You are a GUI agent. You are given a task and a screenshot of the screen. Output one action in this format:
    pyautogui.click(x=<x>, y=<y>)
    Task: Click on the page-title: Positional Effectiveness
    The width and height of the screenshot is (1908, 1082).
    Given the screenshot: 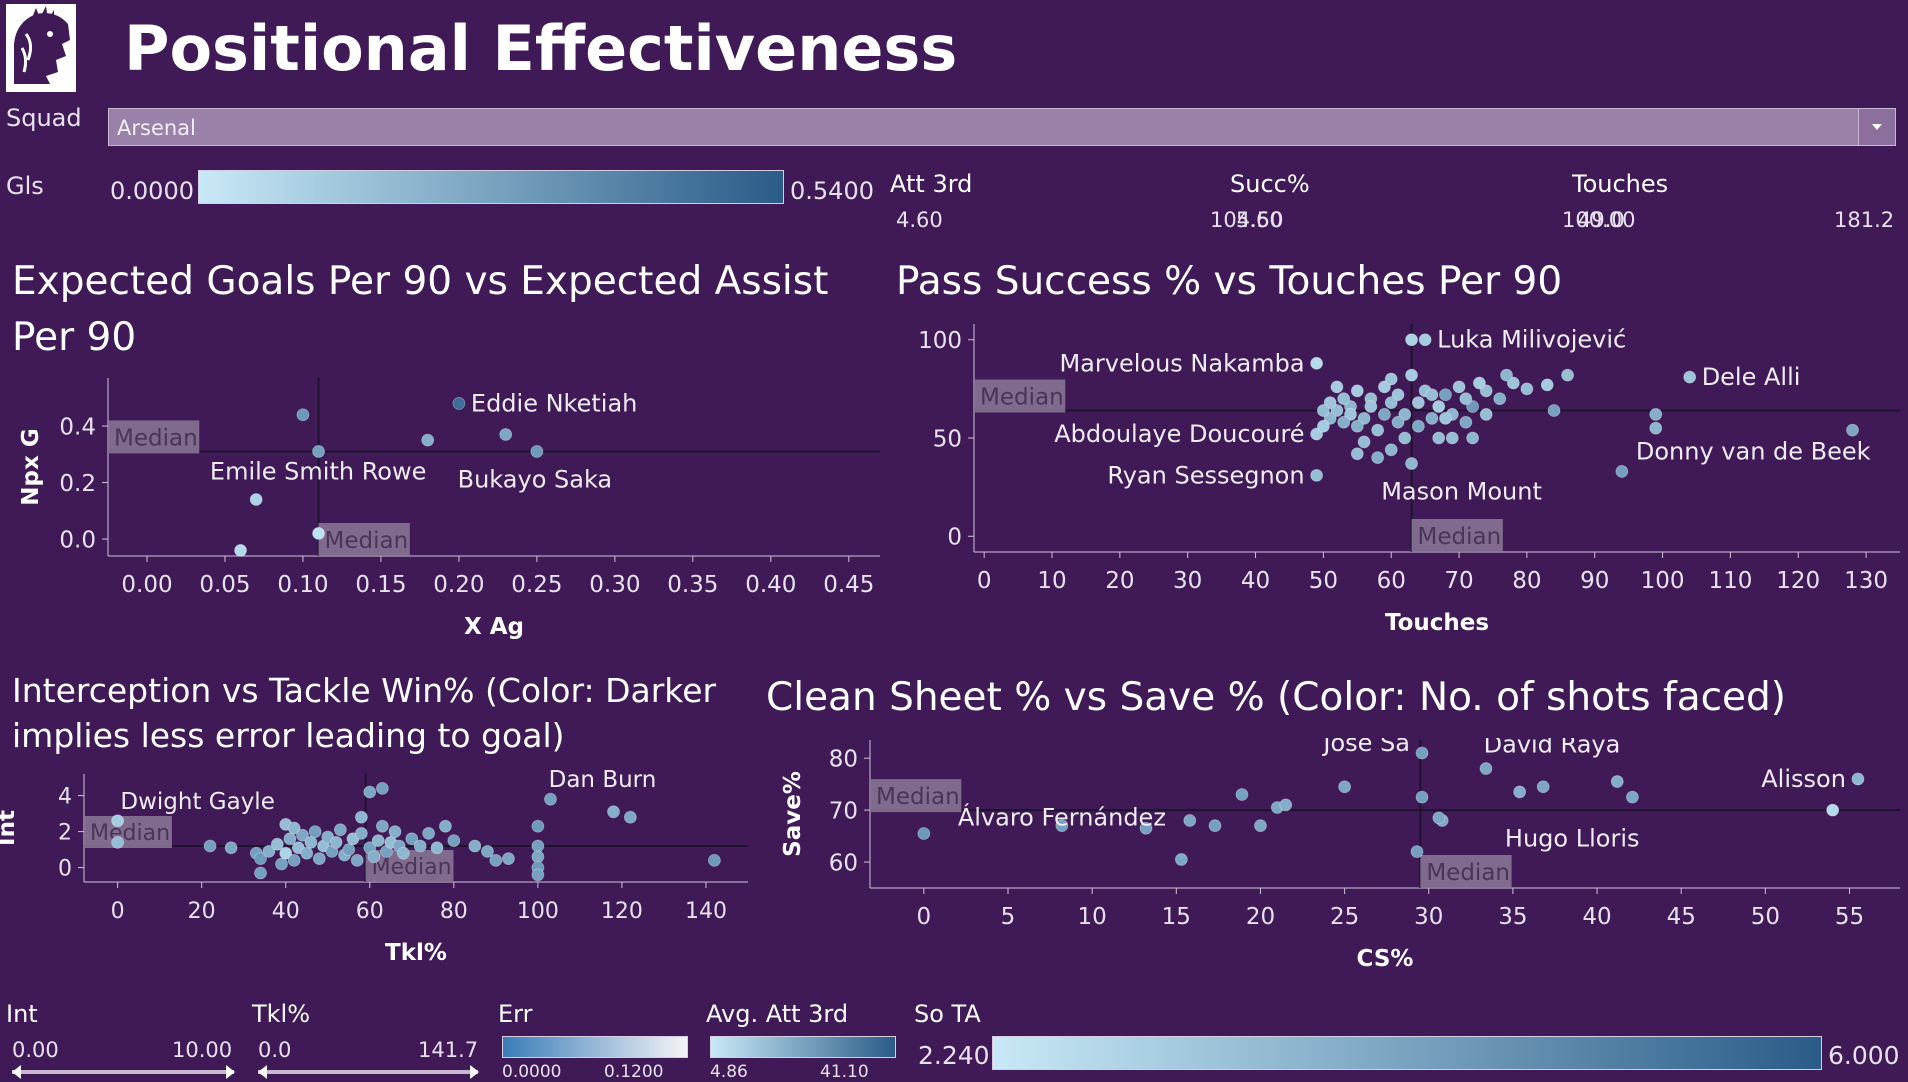 What is the action you would take?
    pyautogui.click(x=541, y=48)
    